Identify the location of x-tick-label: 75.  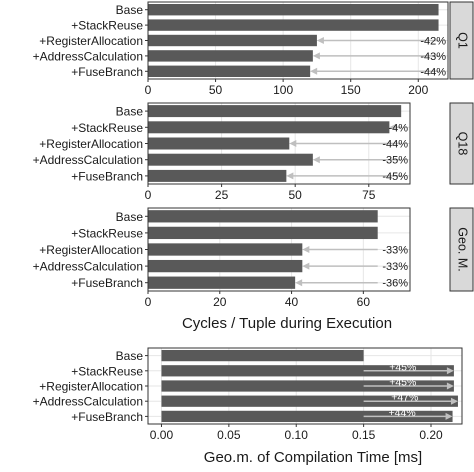
(369, 195).